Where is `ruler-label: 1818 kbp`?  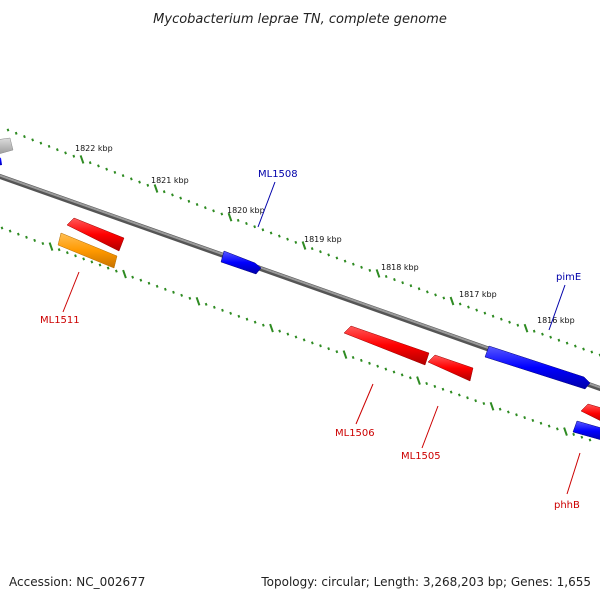
ruler-label: 1818 kbp is located at coordinates (400, 267).